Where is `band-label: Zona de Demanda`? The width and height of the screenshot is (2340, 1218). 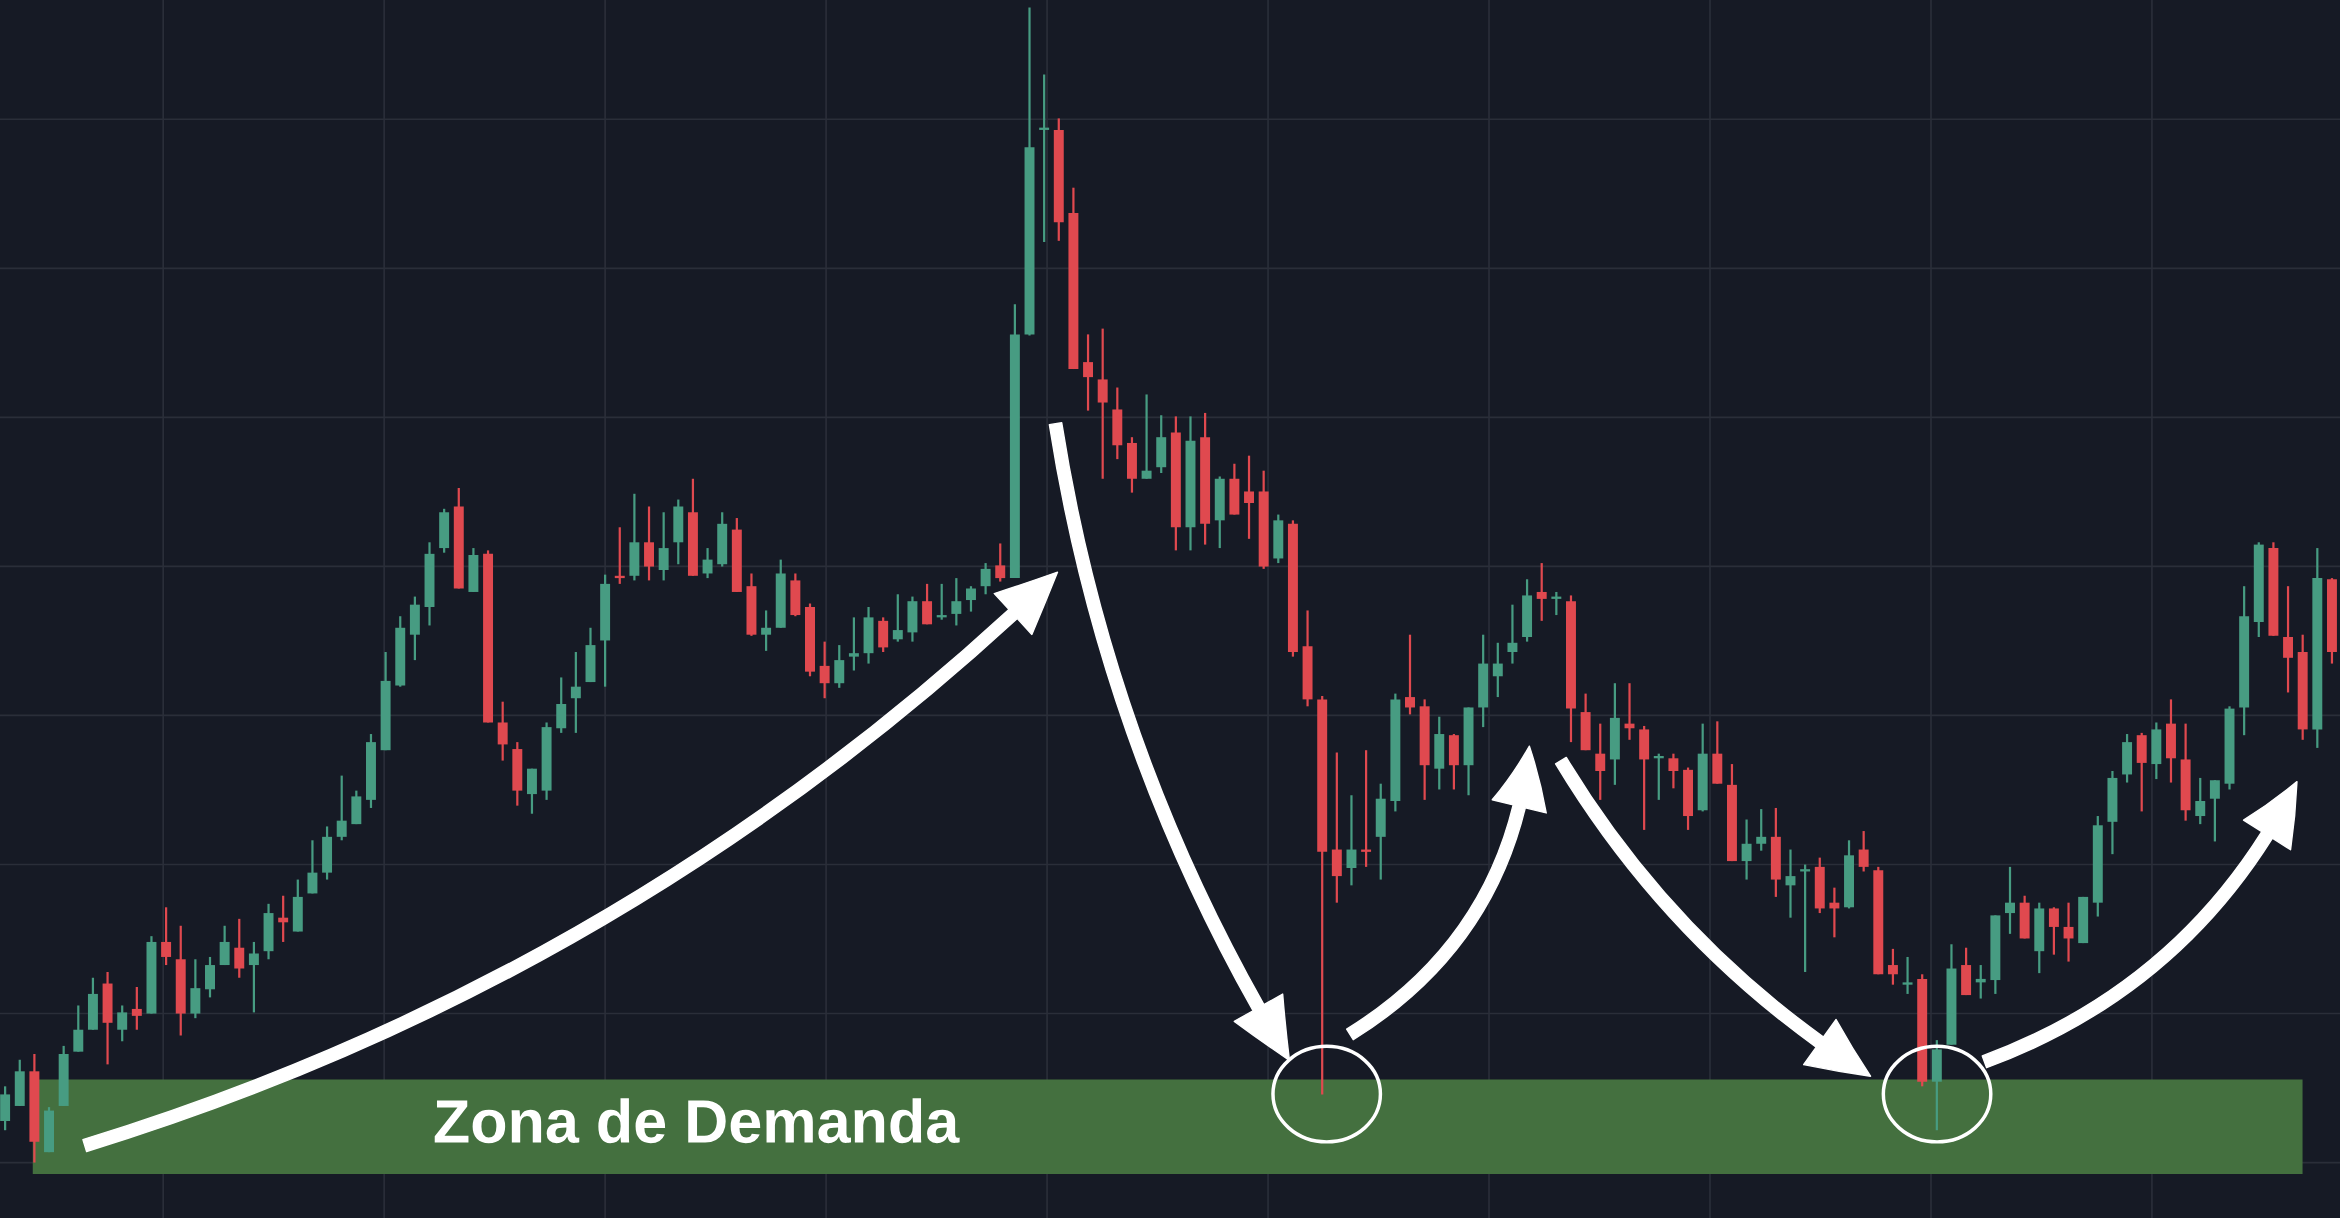 band-label: Zona de Demanda is located at coordinates (697, 1121).